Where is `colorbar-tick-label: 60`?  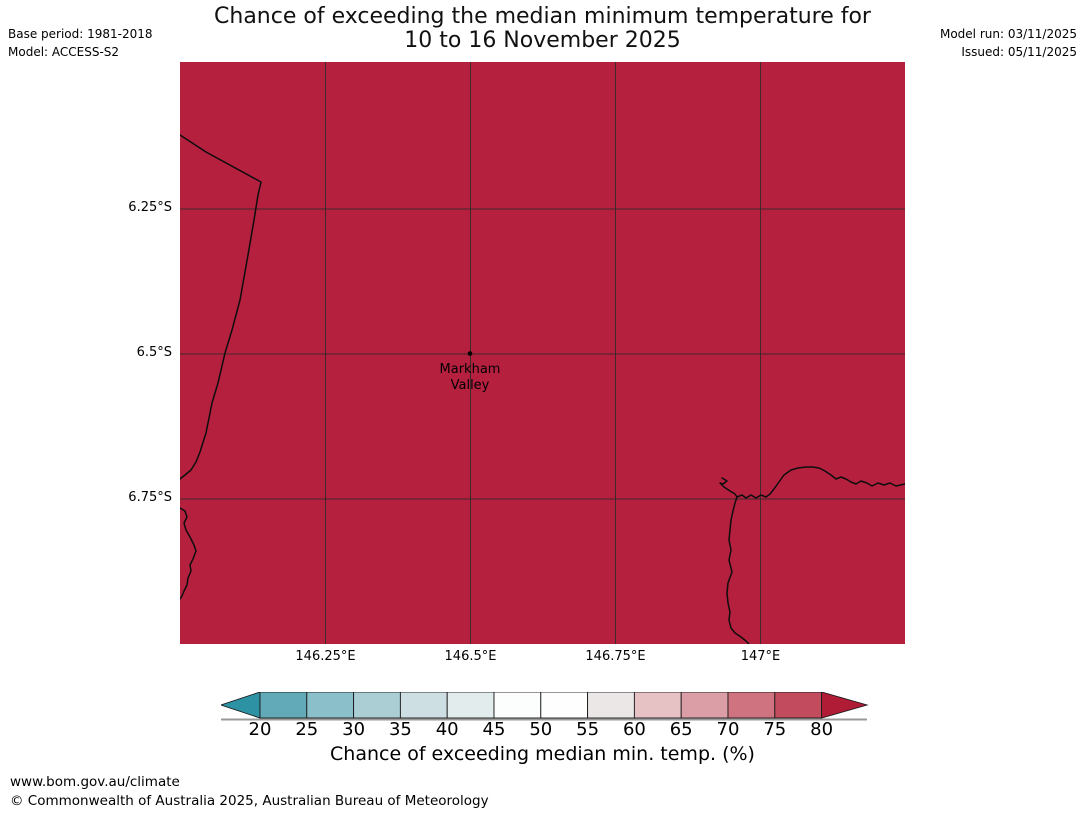
colorbar-tick-label: 60 is located at coordinates (634, 729).